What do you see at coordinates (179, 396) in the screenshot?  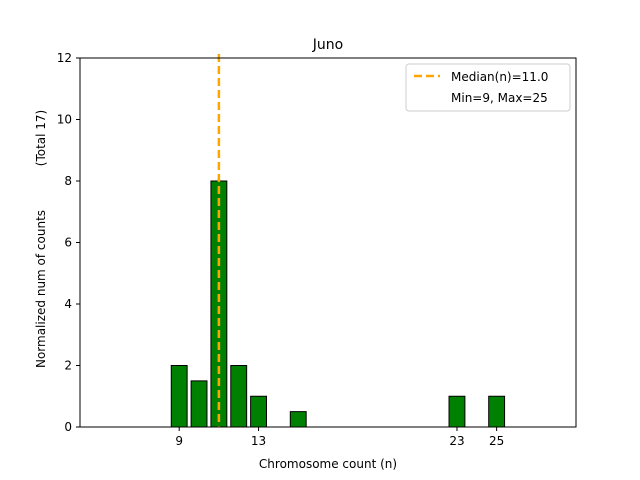 I see `bar-n9` at bounding box center [179, 396].